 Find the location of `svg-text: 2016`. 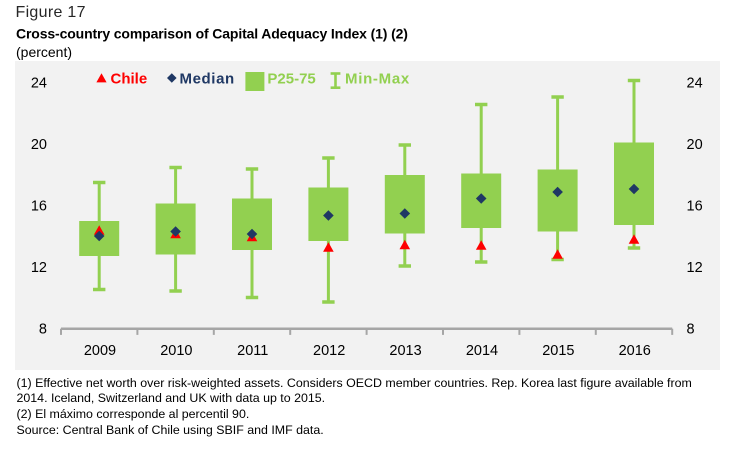

svg-text: 2016 is located at coordinates (635, 351).